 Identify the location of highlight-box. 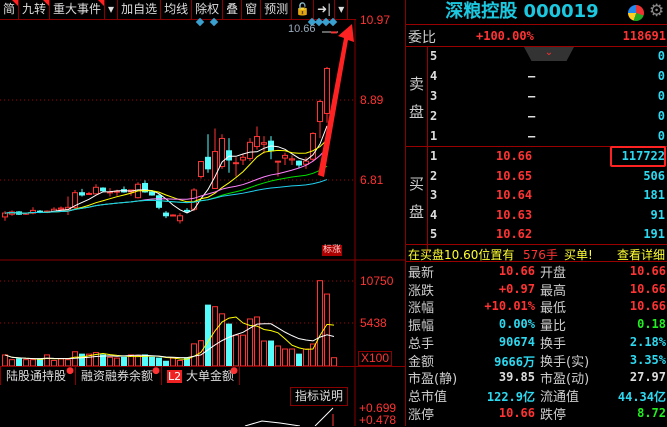
(638, 156).